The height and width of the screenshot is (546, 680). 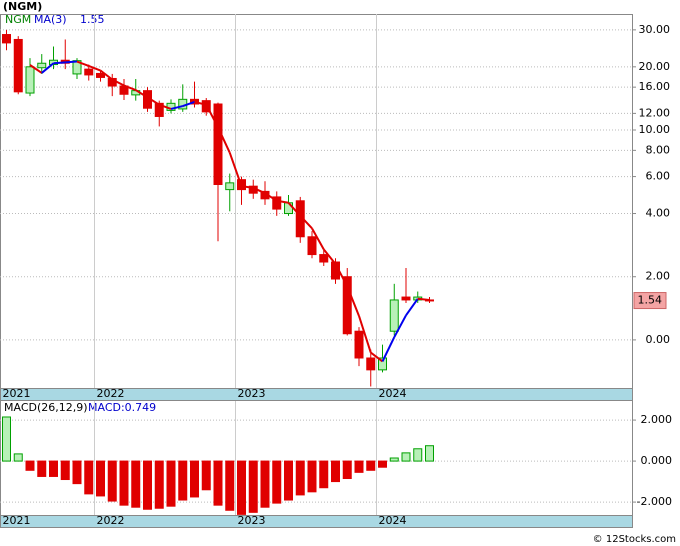 What do you see at coordinates (655, 86) in the screenshot?
I see `y-tick-label: 16.00` at bounding box center [655, 86].